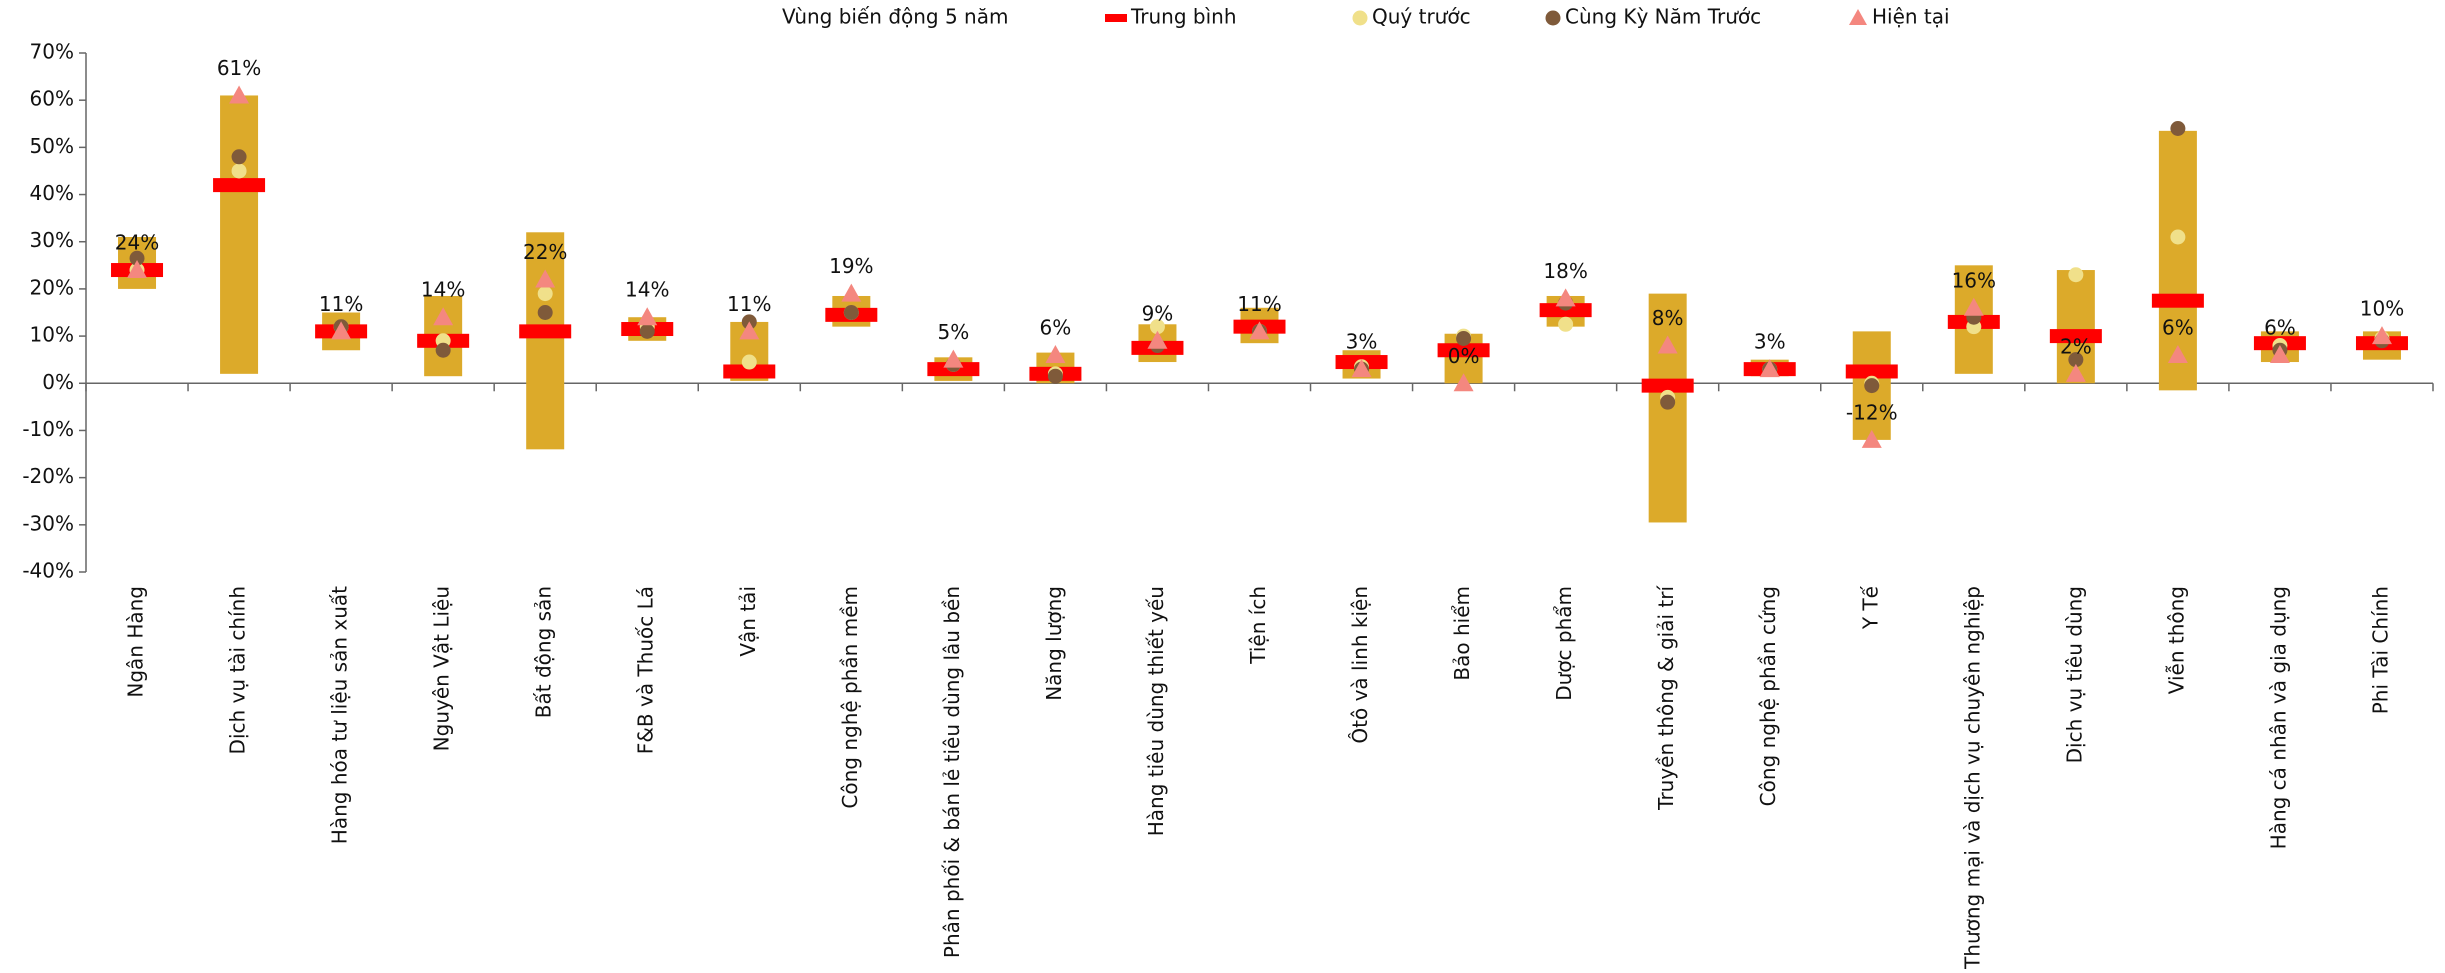  I want to click on x-label-group: Phi Tài Chính, so click(2380, 650).